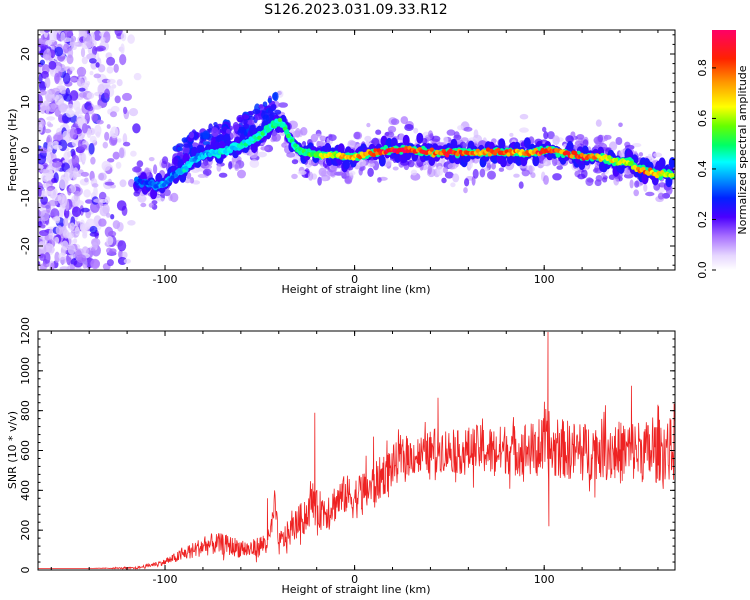 The image size is (750, 600). Describe the element at coordinates (354, 279) in the screenshot. I see `x-tick-label: 0` at that location.